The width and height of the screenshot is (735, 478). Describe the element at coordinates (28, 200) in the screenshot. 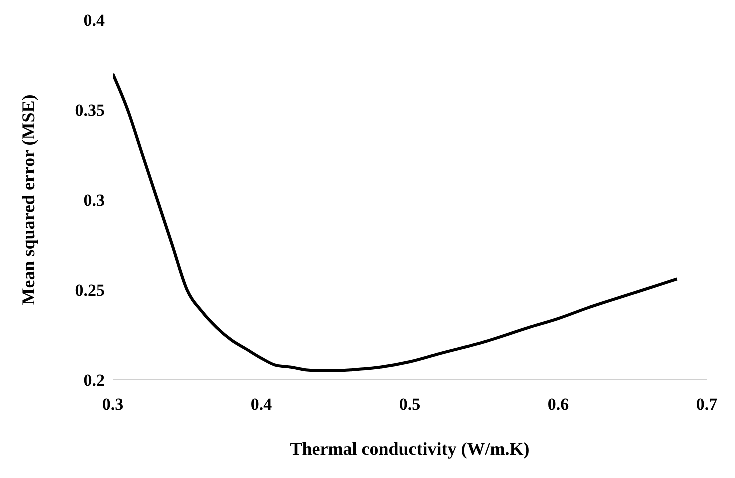

I see `y-axis-title: Mean squared error (MSE)` at that location.